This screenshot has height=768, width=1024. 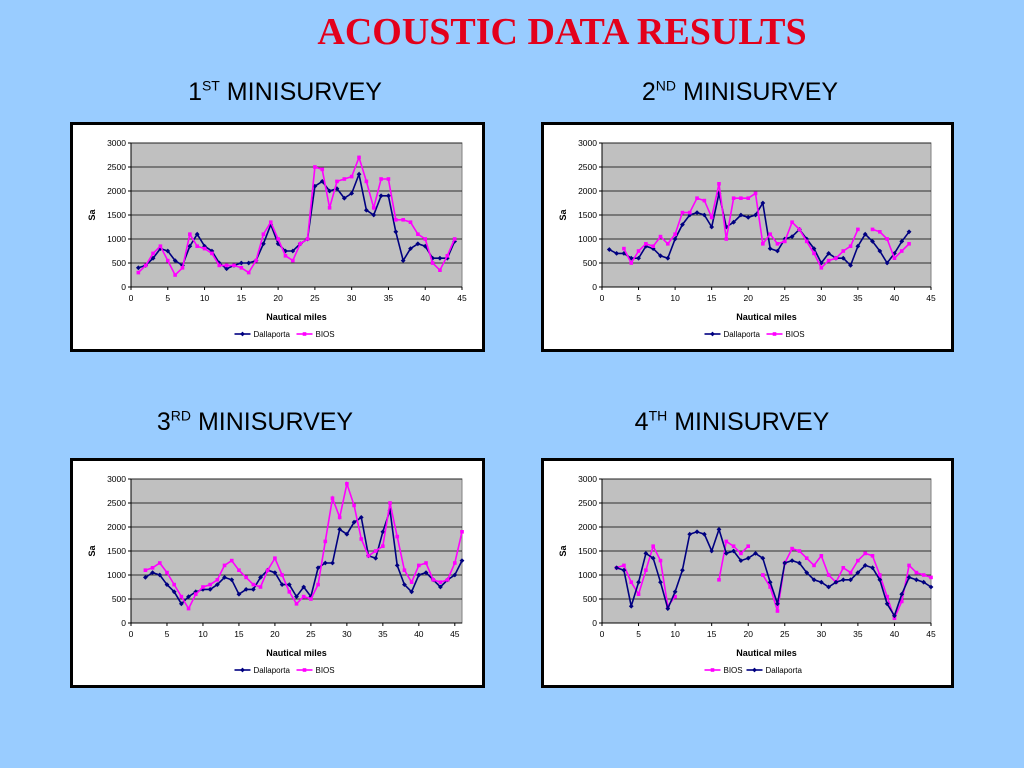 What do you see at coordinates (563, 215) in the screenshot?
I see `y-axis-label: Sa` at bounding box center [563, 215].